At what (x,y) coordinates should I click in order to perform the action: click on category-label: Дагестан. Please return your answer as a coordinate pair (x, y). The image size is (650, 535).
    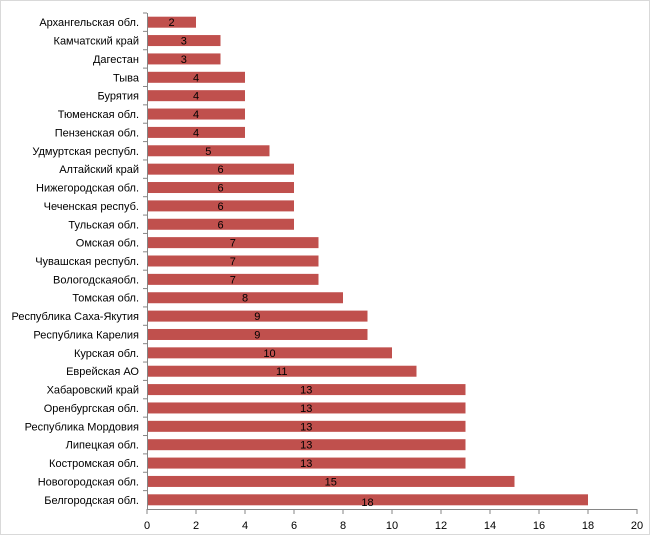
    Looking at the image, I should click on (116, 60).